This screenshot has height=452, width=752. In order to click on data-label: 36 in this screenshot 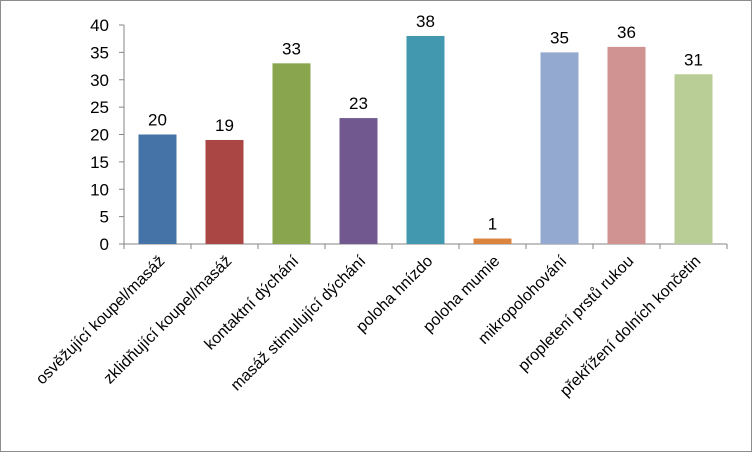, I will do `click(626, 32)`.